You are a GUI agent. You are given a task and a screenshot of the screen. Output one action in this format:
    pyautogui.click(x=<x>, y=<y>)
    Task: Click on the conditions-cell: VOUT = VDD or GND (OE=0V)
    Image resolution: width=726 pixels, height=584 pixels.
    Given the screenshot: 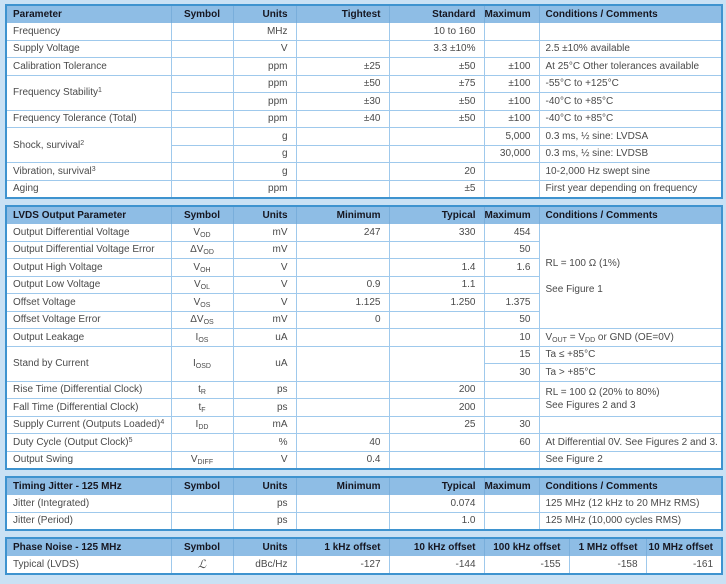 What is the action you would take?
    pyautogui.click(x=630, y=337)
    